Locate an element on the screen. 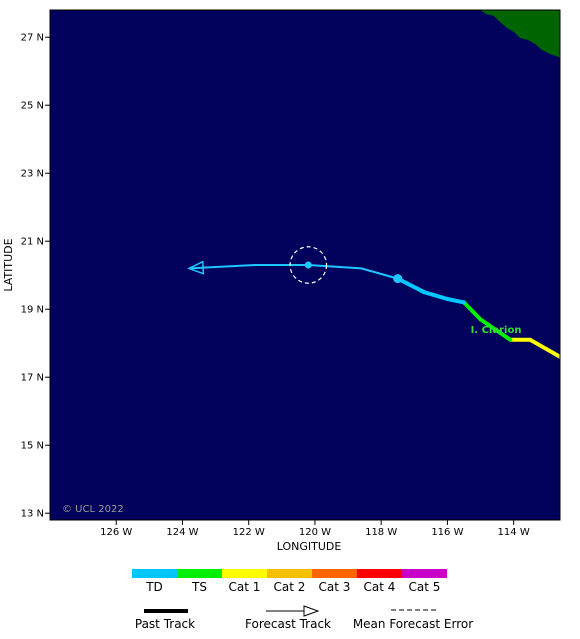 The width and height of the screenshot is (580, 639). copyright-label: © UCL 2022 is located at coordinates (93, 509).